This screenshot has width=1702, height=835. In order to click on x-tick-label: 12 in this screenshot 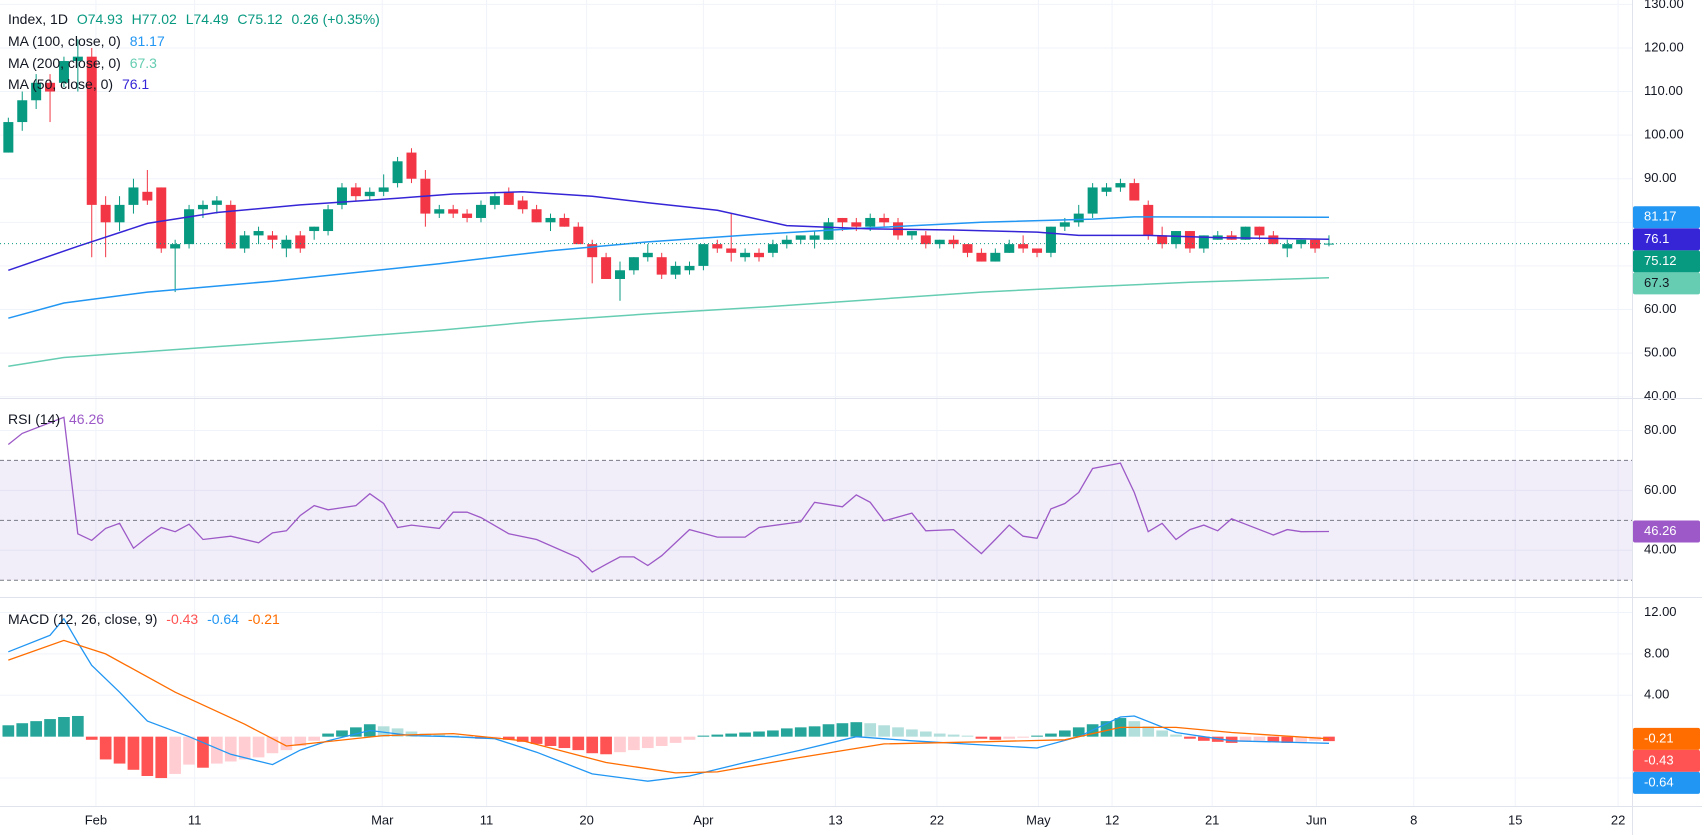, I will do `click(1112, 819)`.